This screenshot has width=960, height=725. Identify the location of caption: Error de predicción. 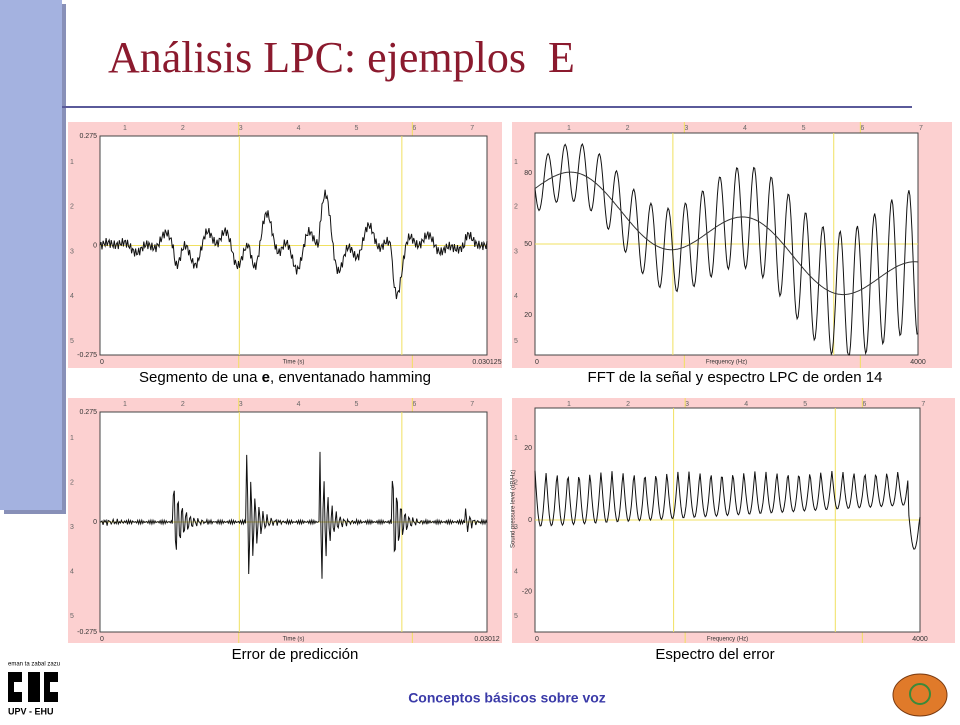
(295, 654).